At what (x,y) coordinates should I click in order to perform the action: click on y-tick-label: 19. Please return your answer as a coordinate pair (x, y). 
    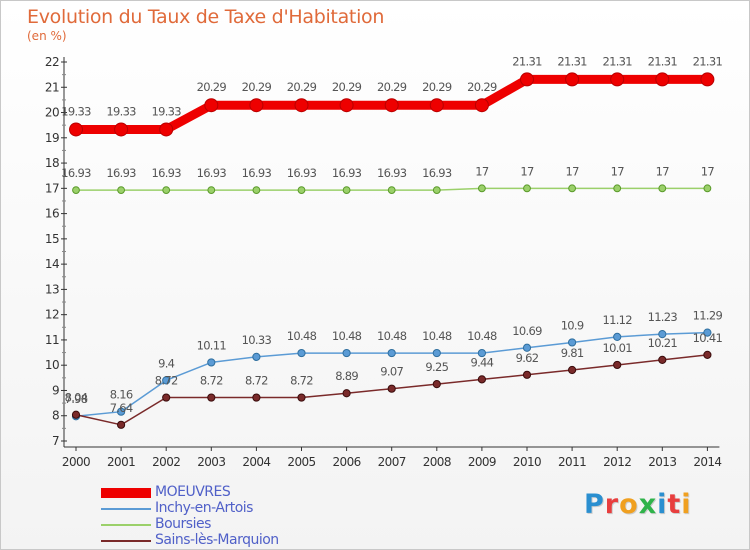
    Looking at the image, I should click on (52, 138).